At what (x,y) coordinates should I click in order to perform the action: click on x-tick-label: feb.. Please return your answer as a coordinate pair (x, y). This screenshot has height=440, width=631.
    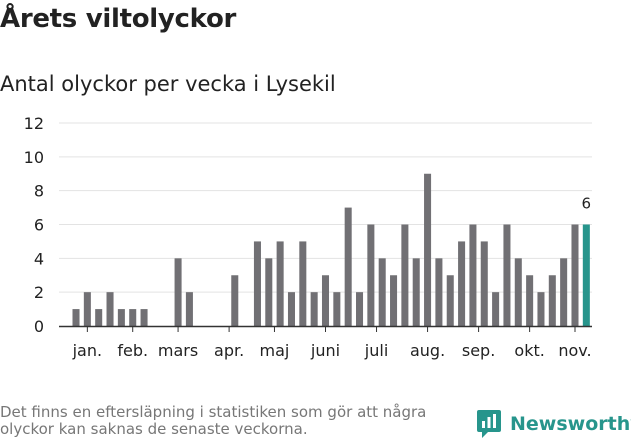
    Looking at the image, I should click on (132, 350).